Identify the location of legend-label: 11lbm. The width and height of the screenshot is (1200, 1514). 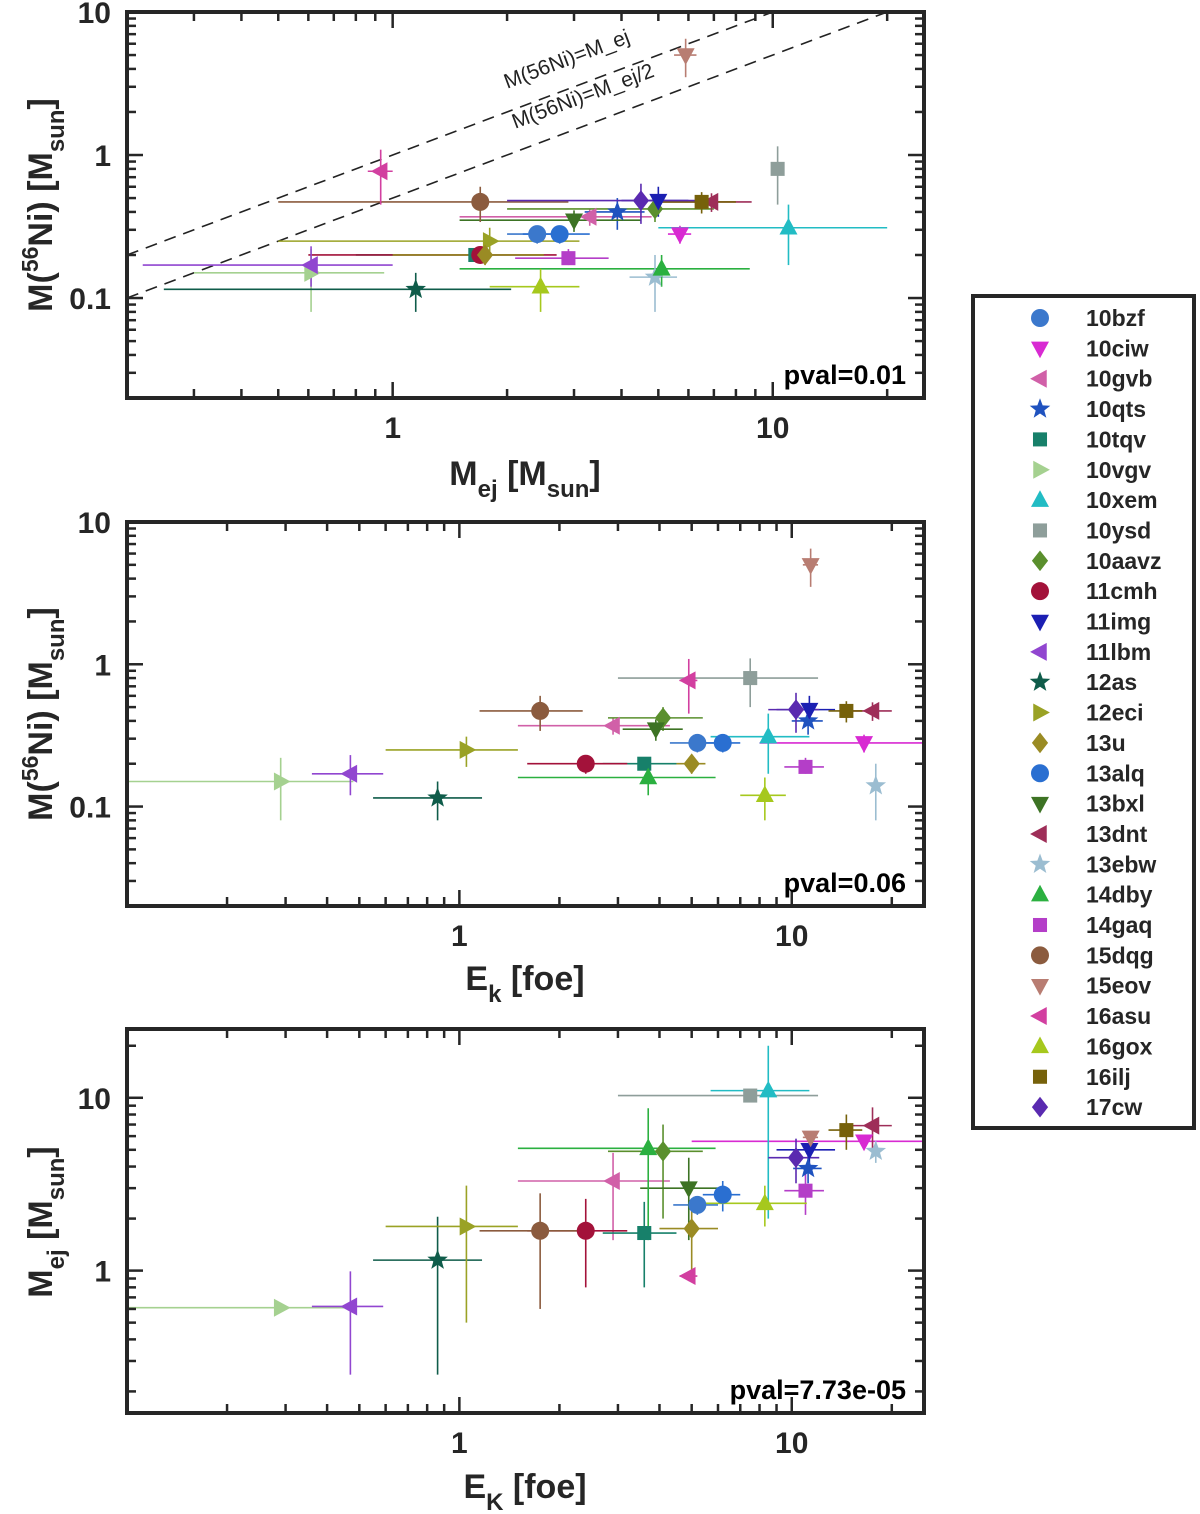
(1118, 652).